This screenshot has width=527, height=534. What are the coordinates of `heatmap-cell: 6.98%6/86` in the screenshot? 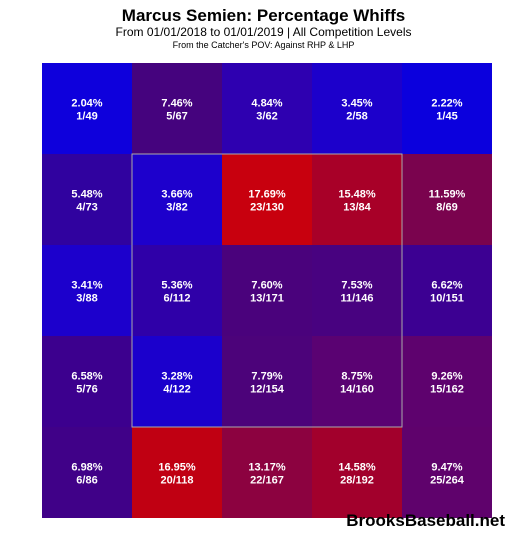 It's located at (87, 472).